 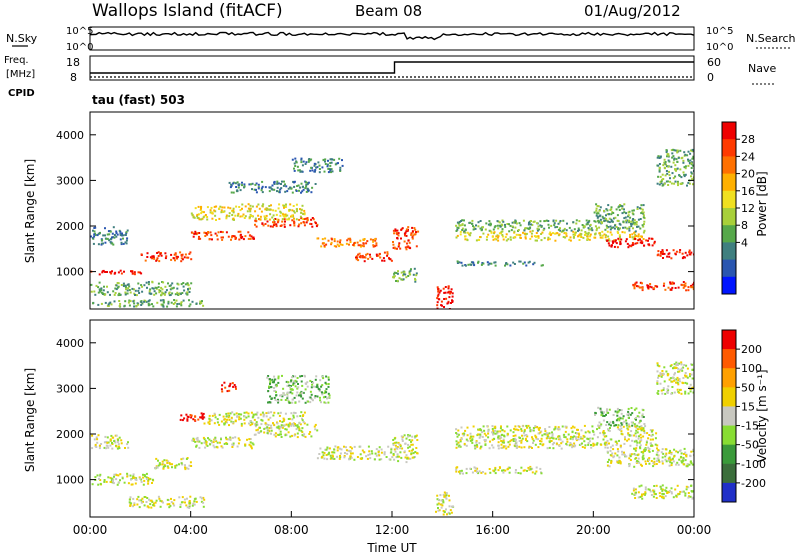 What do you see at coordinates (748, 156) in the screenshot?
I see `colorbar-tick-label: 24` at bounding box center [748, 156].